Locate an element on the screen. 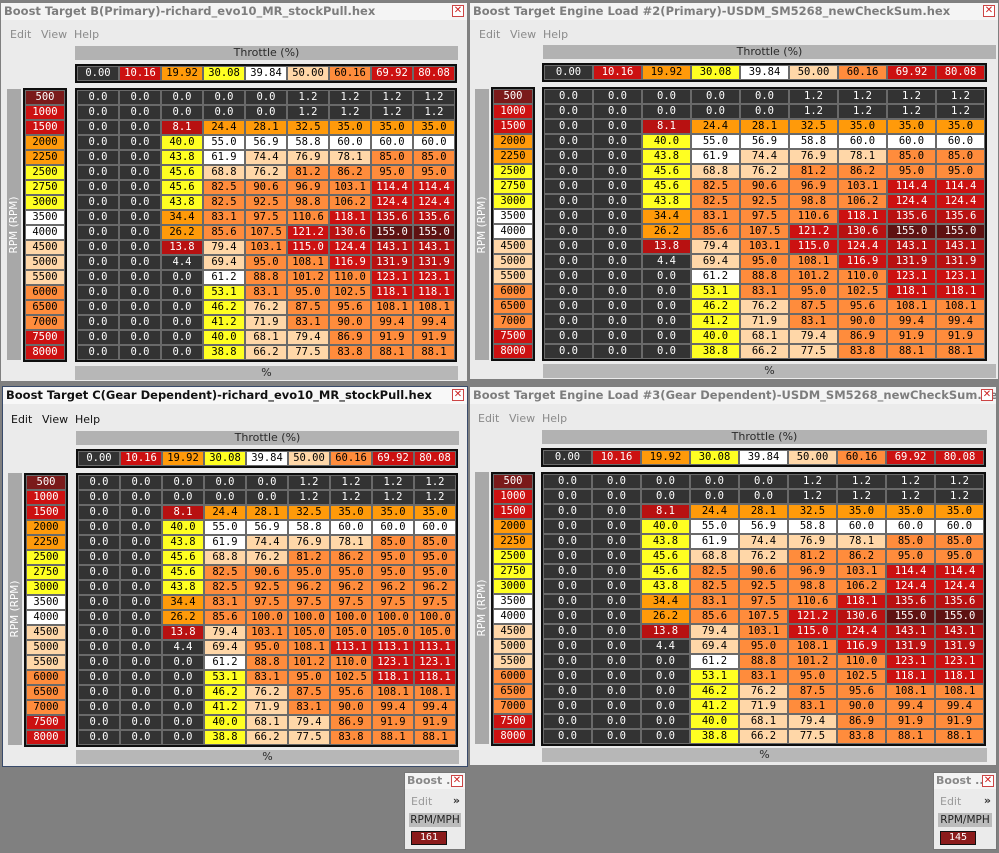 The height and width of the screenshot is (853, 999). table-cell: 13.8 is located at coordinates (182, 247).